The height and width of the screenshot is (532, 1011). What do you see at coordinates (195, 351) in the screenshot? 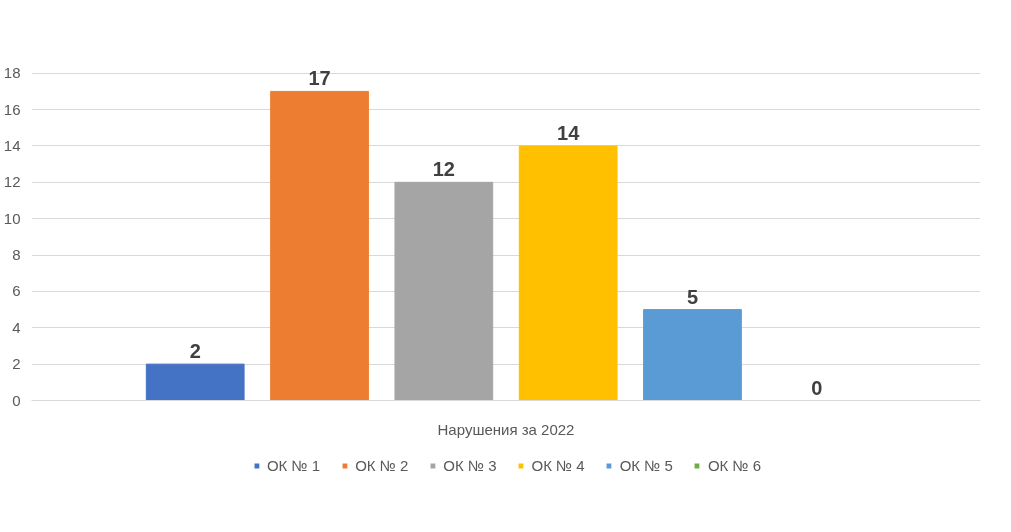
I see `data-label: 2` at bounding box center [195, 351].